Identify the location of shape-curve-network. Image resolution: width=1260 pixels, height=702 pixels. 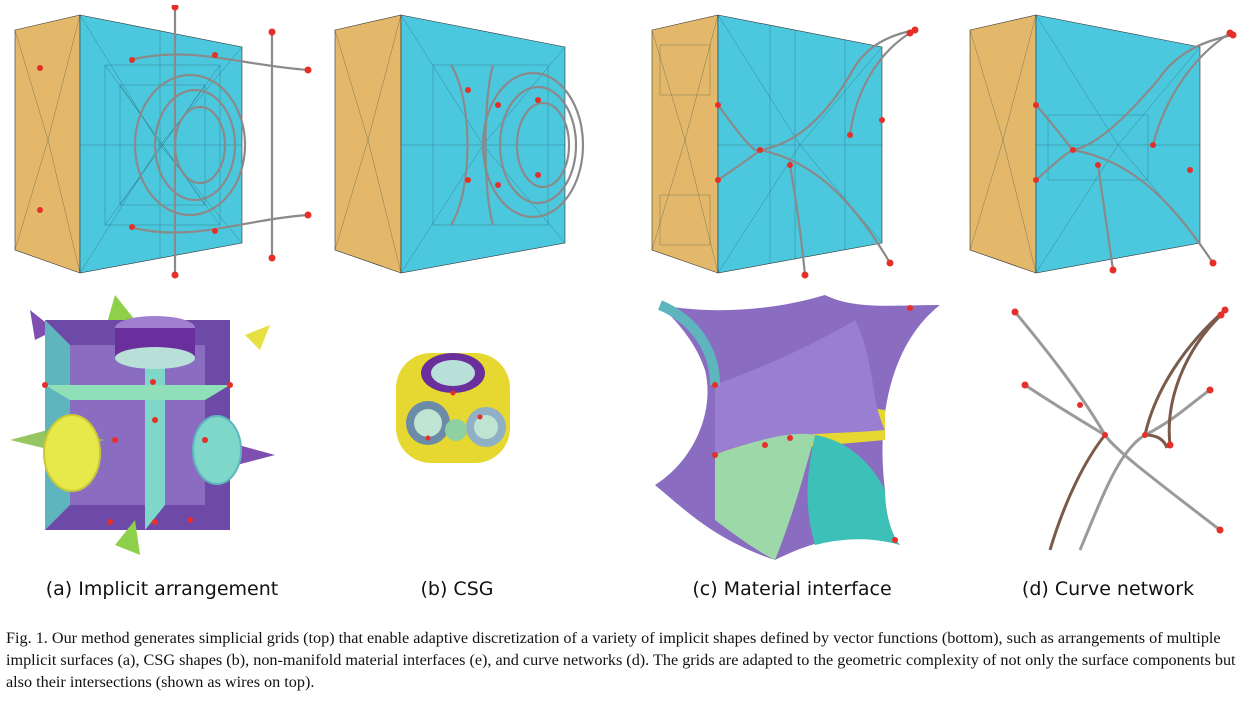
(1120, 428).